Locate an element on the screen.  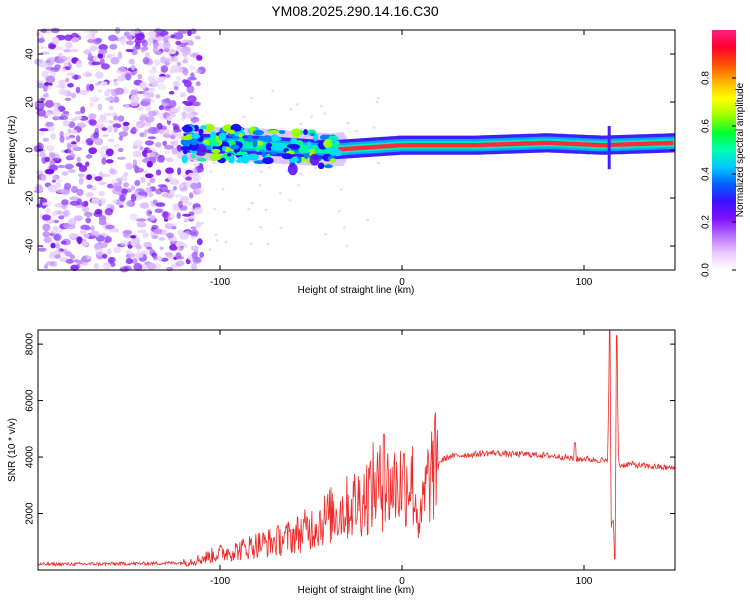
y-tick-label: -20 is located at coordinates (30, 197).